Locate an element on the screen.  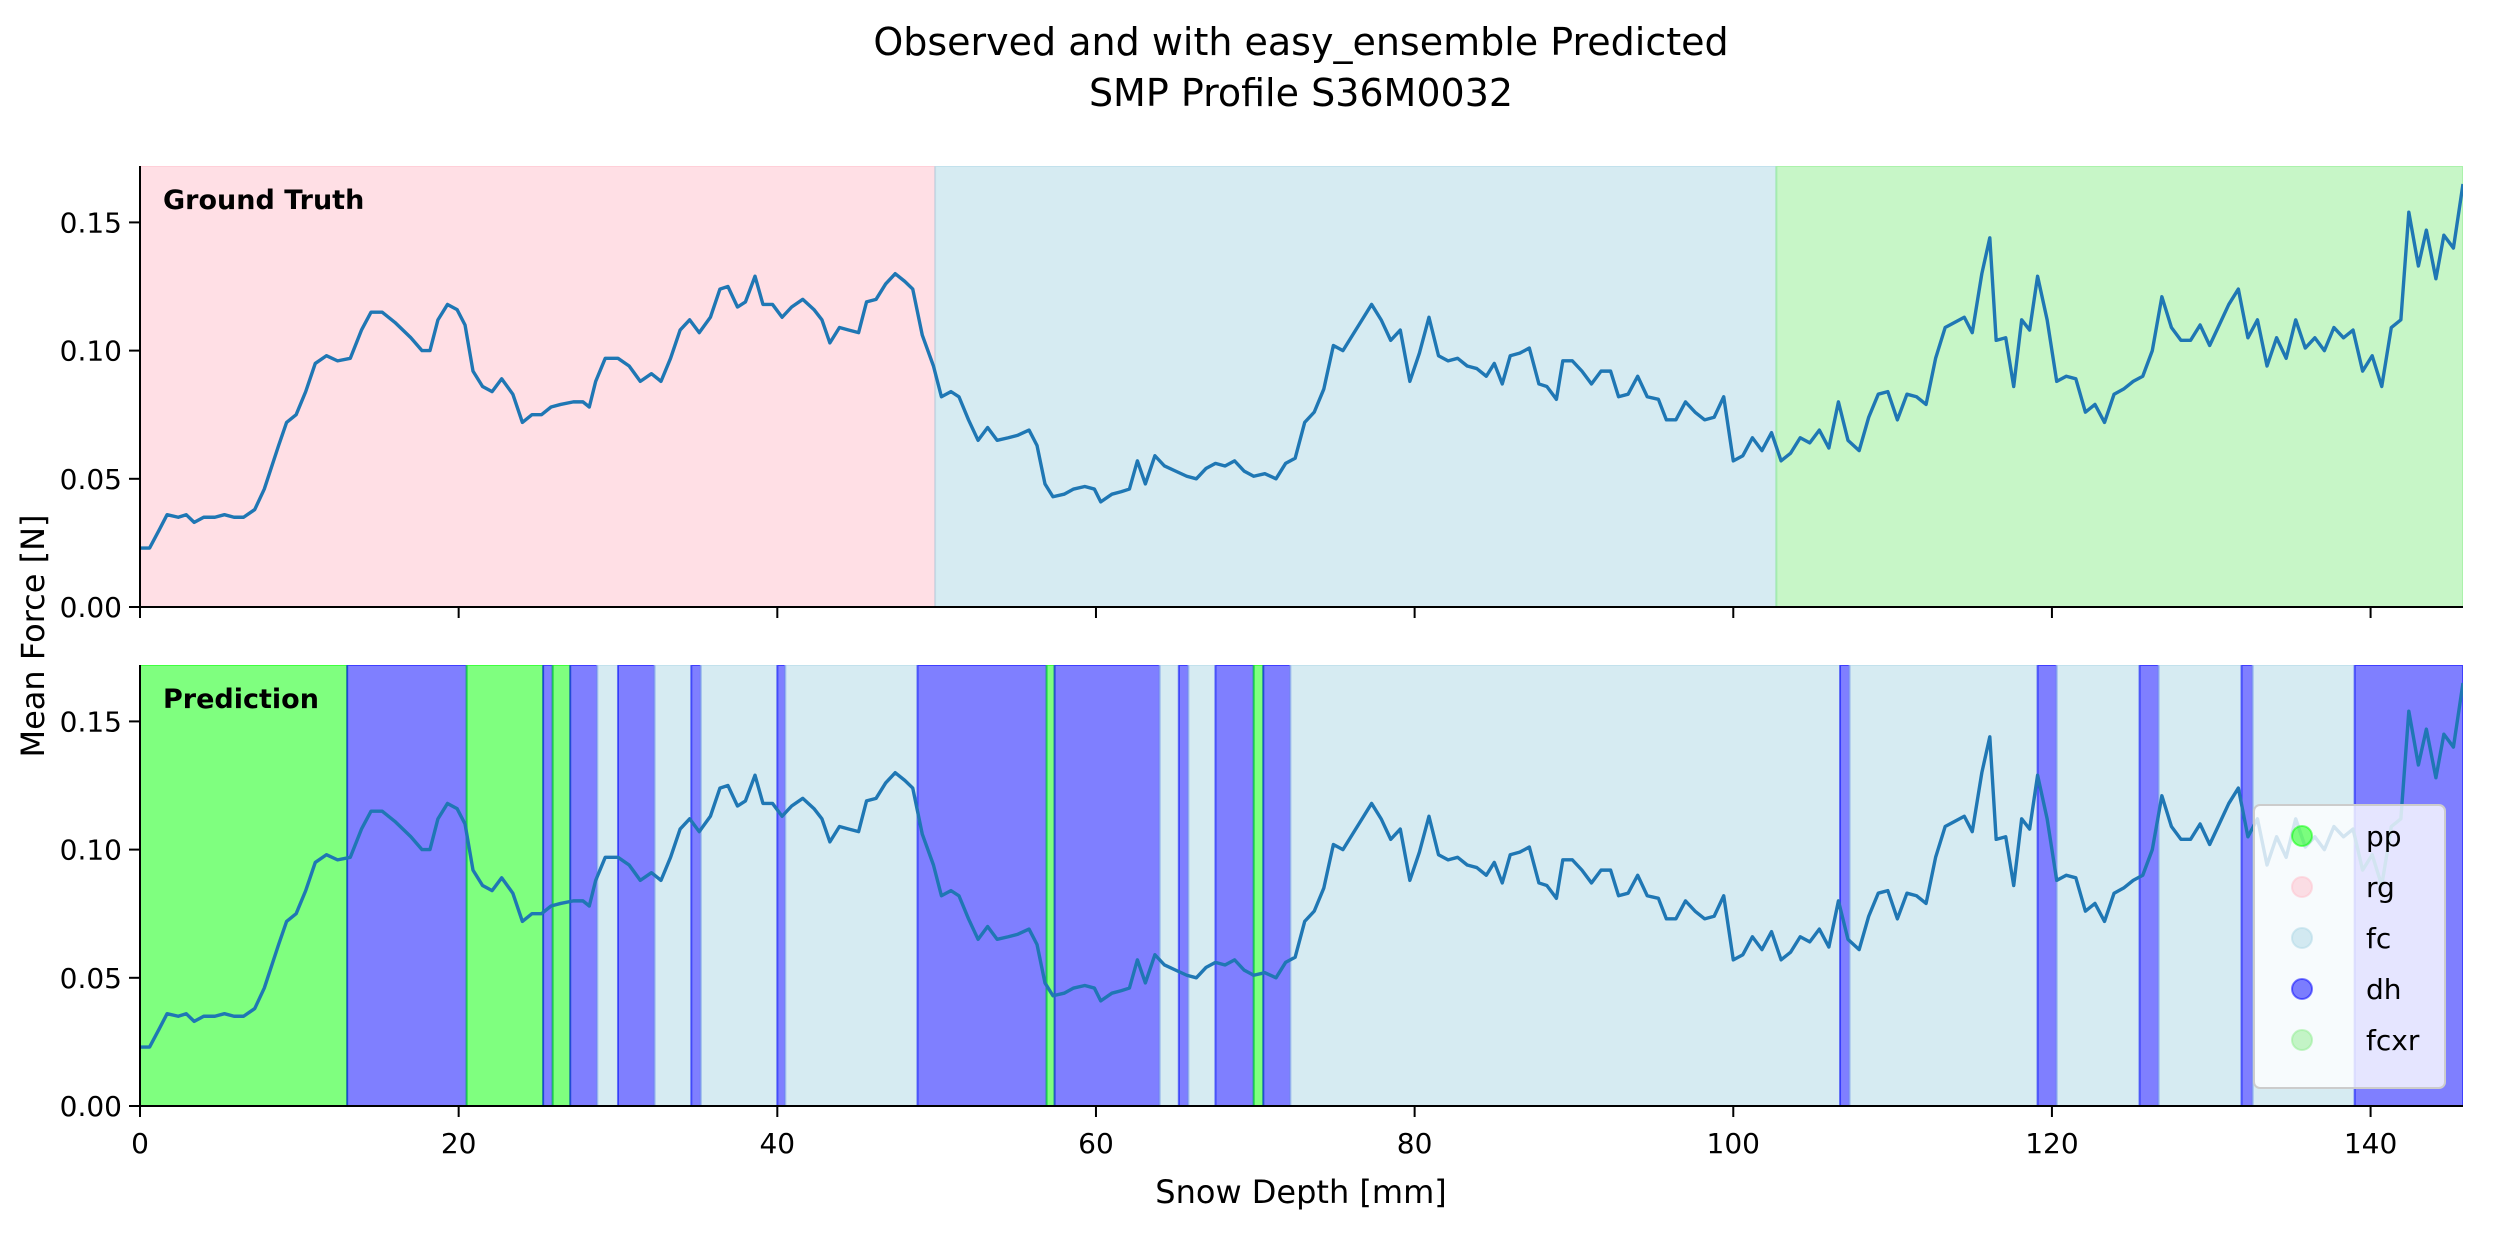
x-tick-label: 60 is located at coordinates (1096, 1143).